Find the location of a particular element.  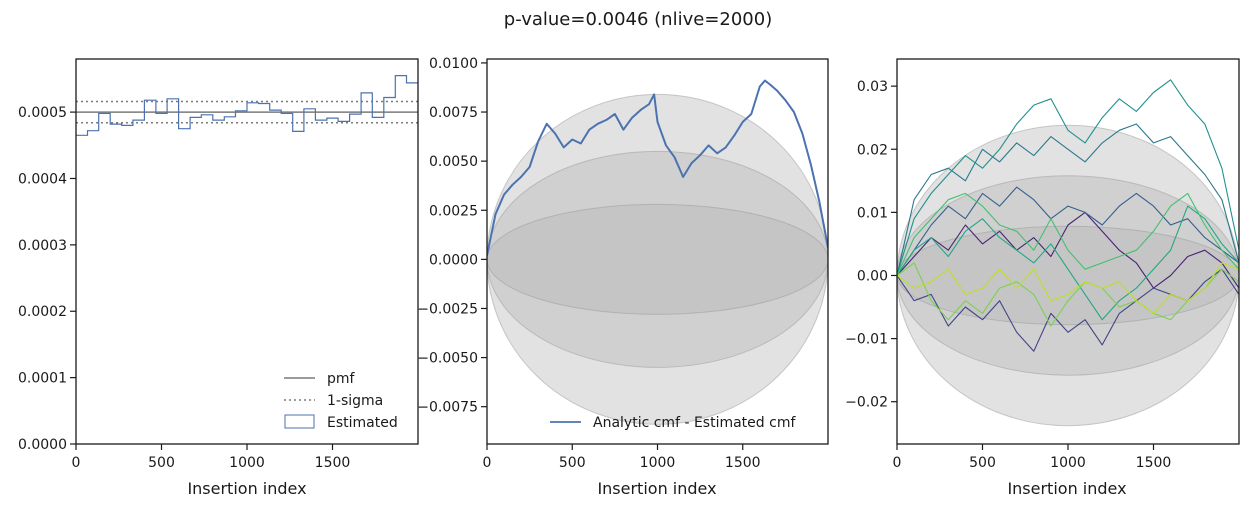

legend-pmf-label: pmf is located at coordinates (341, 379).